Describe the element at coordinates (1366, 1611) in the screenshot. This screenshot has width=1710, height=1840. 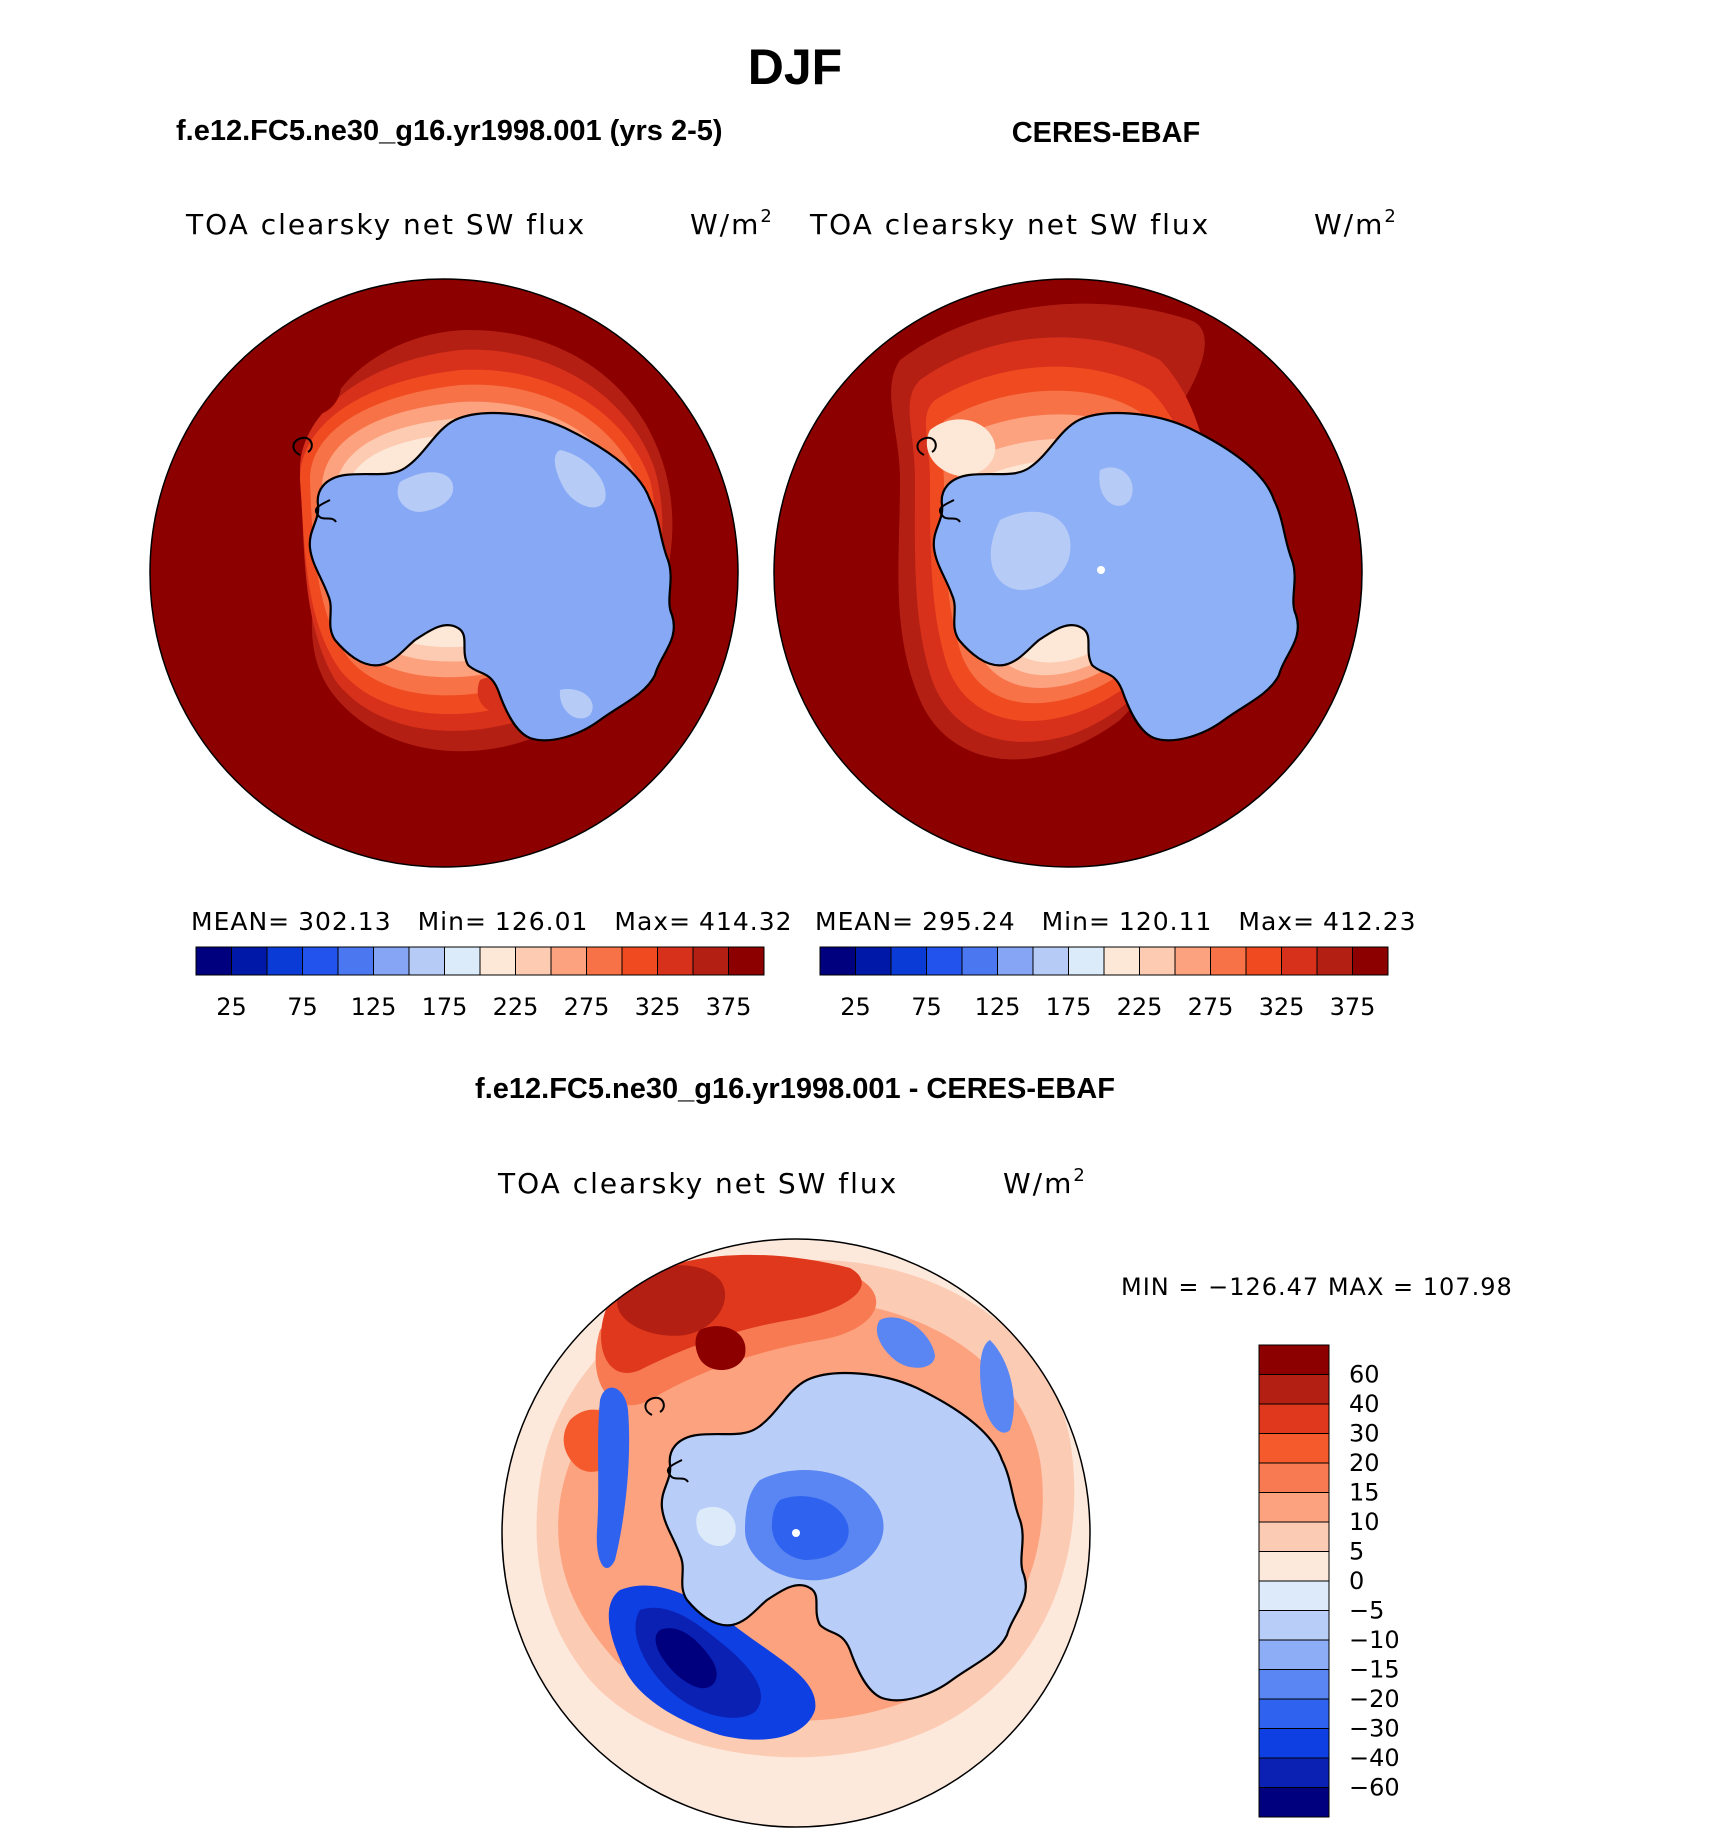
I see `colorbar-tick-label: −5` at that location.